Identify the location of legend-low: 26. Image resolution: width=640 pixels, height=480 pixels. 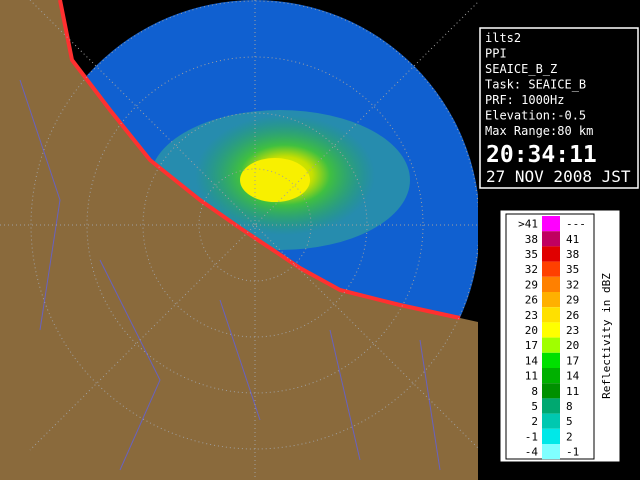
(531, 300).